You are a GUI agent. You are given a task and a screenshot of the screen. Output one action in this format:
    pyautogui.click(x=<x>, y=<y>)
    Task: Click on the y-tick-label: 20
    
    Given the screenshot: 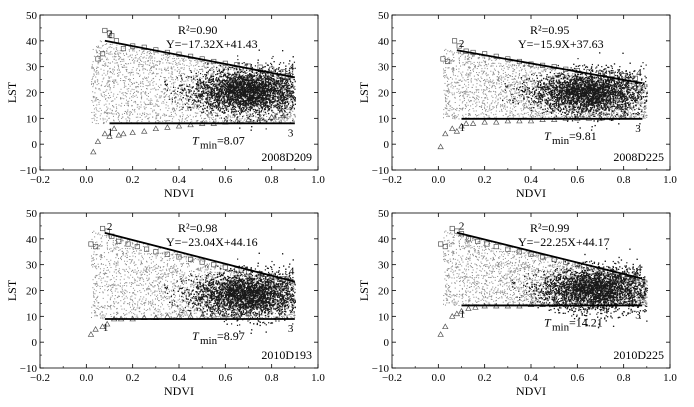 What is the action you would take?
    pyautogui.click(x=384, y=292)
    